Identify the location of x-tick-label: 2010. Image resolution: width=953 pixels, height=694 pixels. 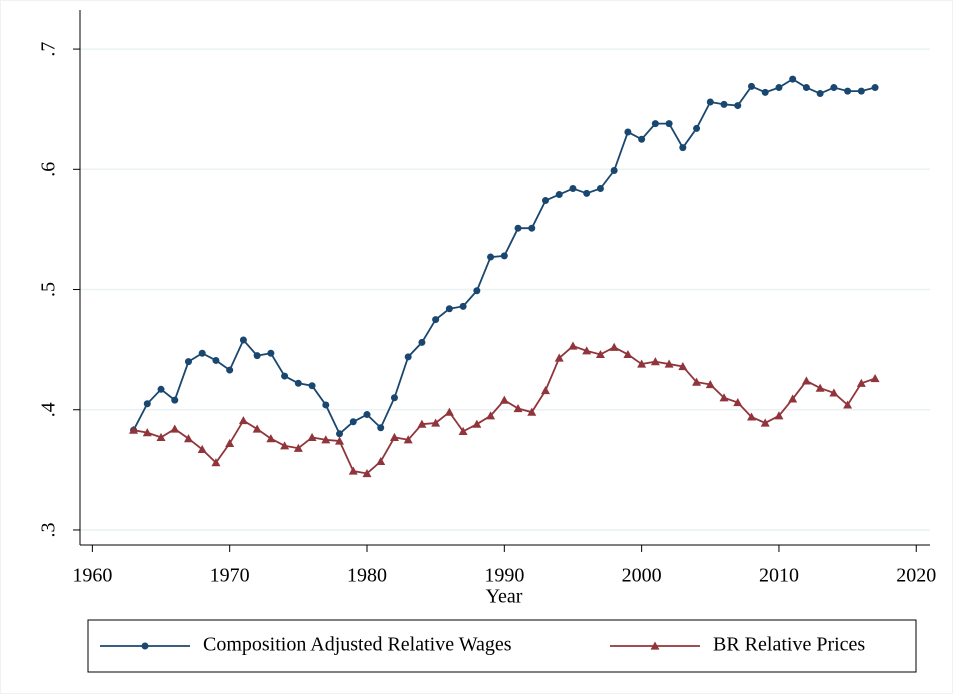
(779, 576).